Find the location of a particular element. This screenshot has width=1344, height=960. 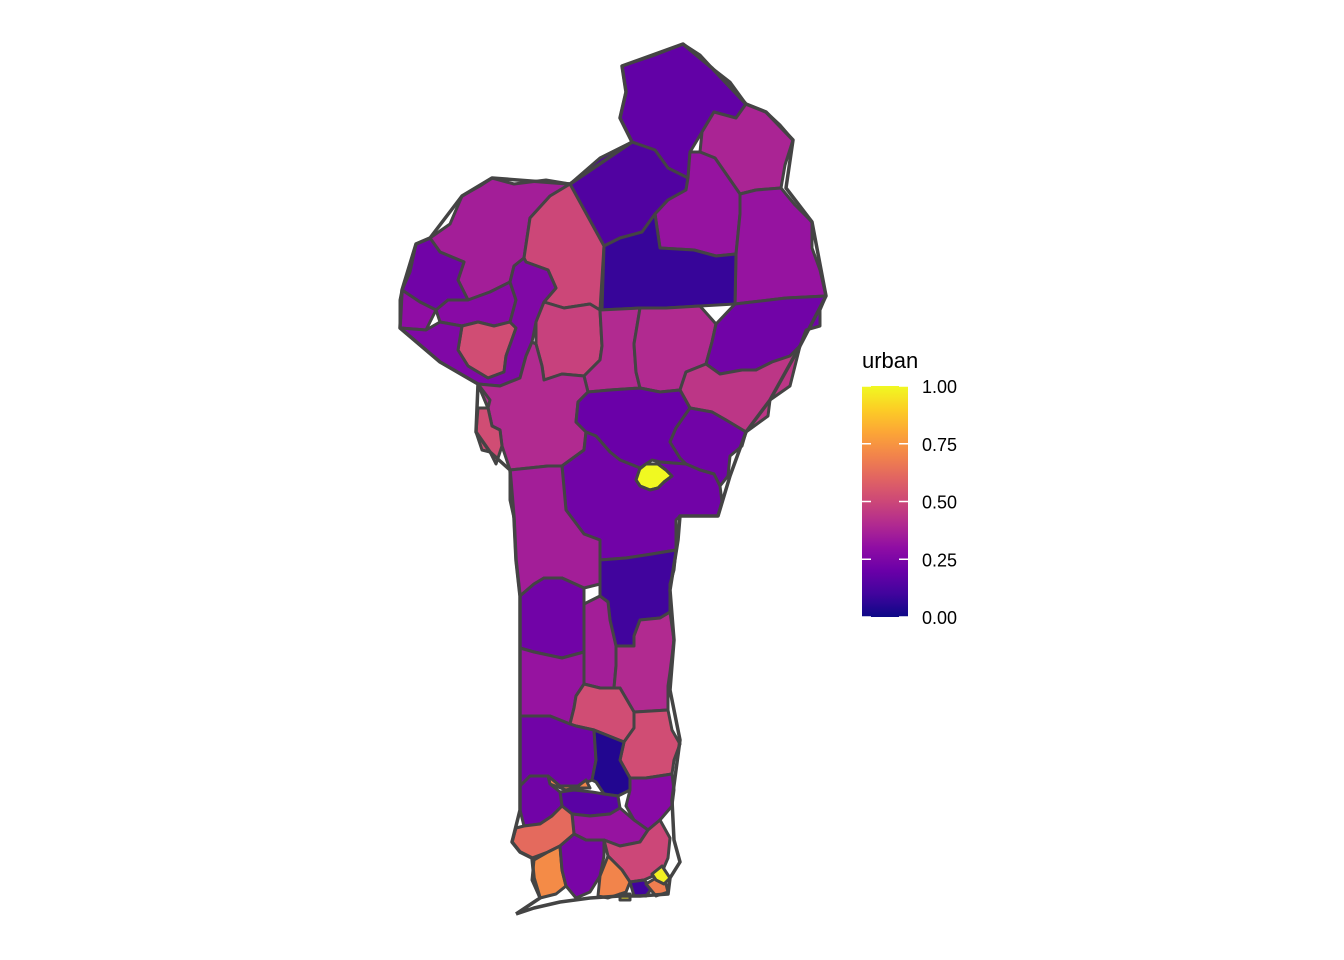

region-south-west-a is located at coordinates (552, 618).